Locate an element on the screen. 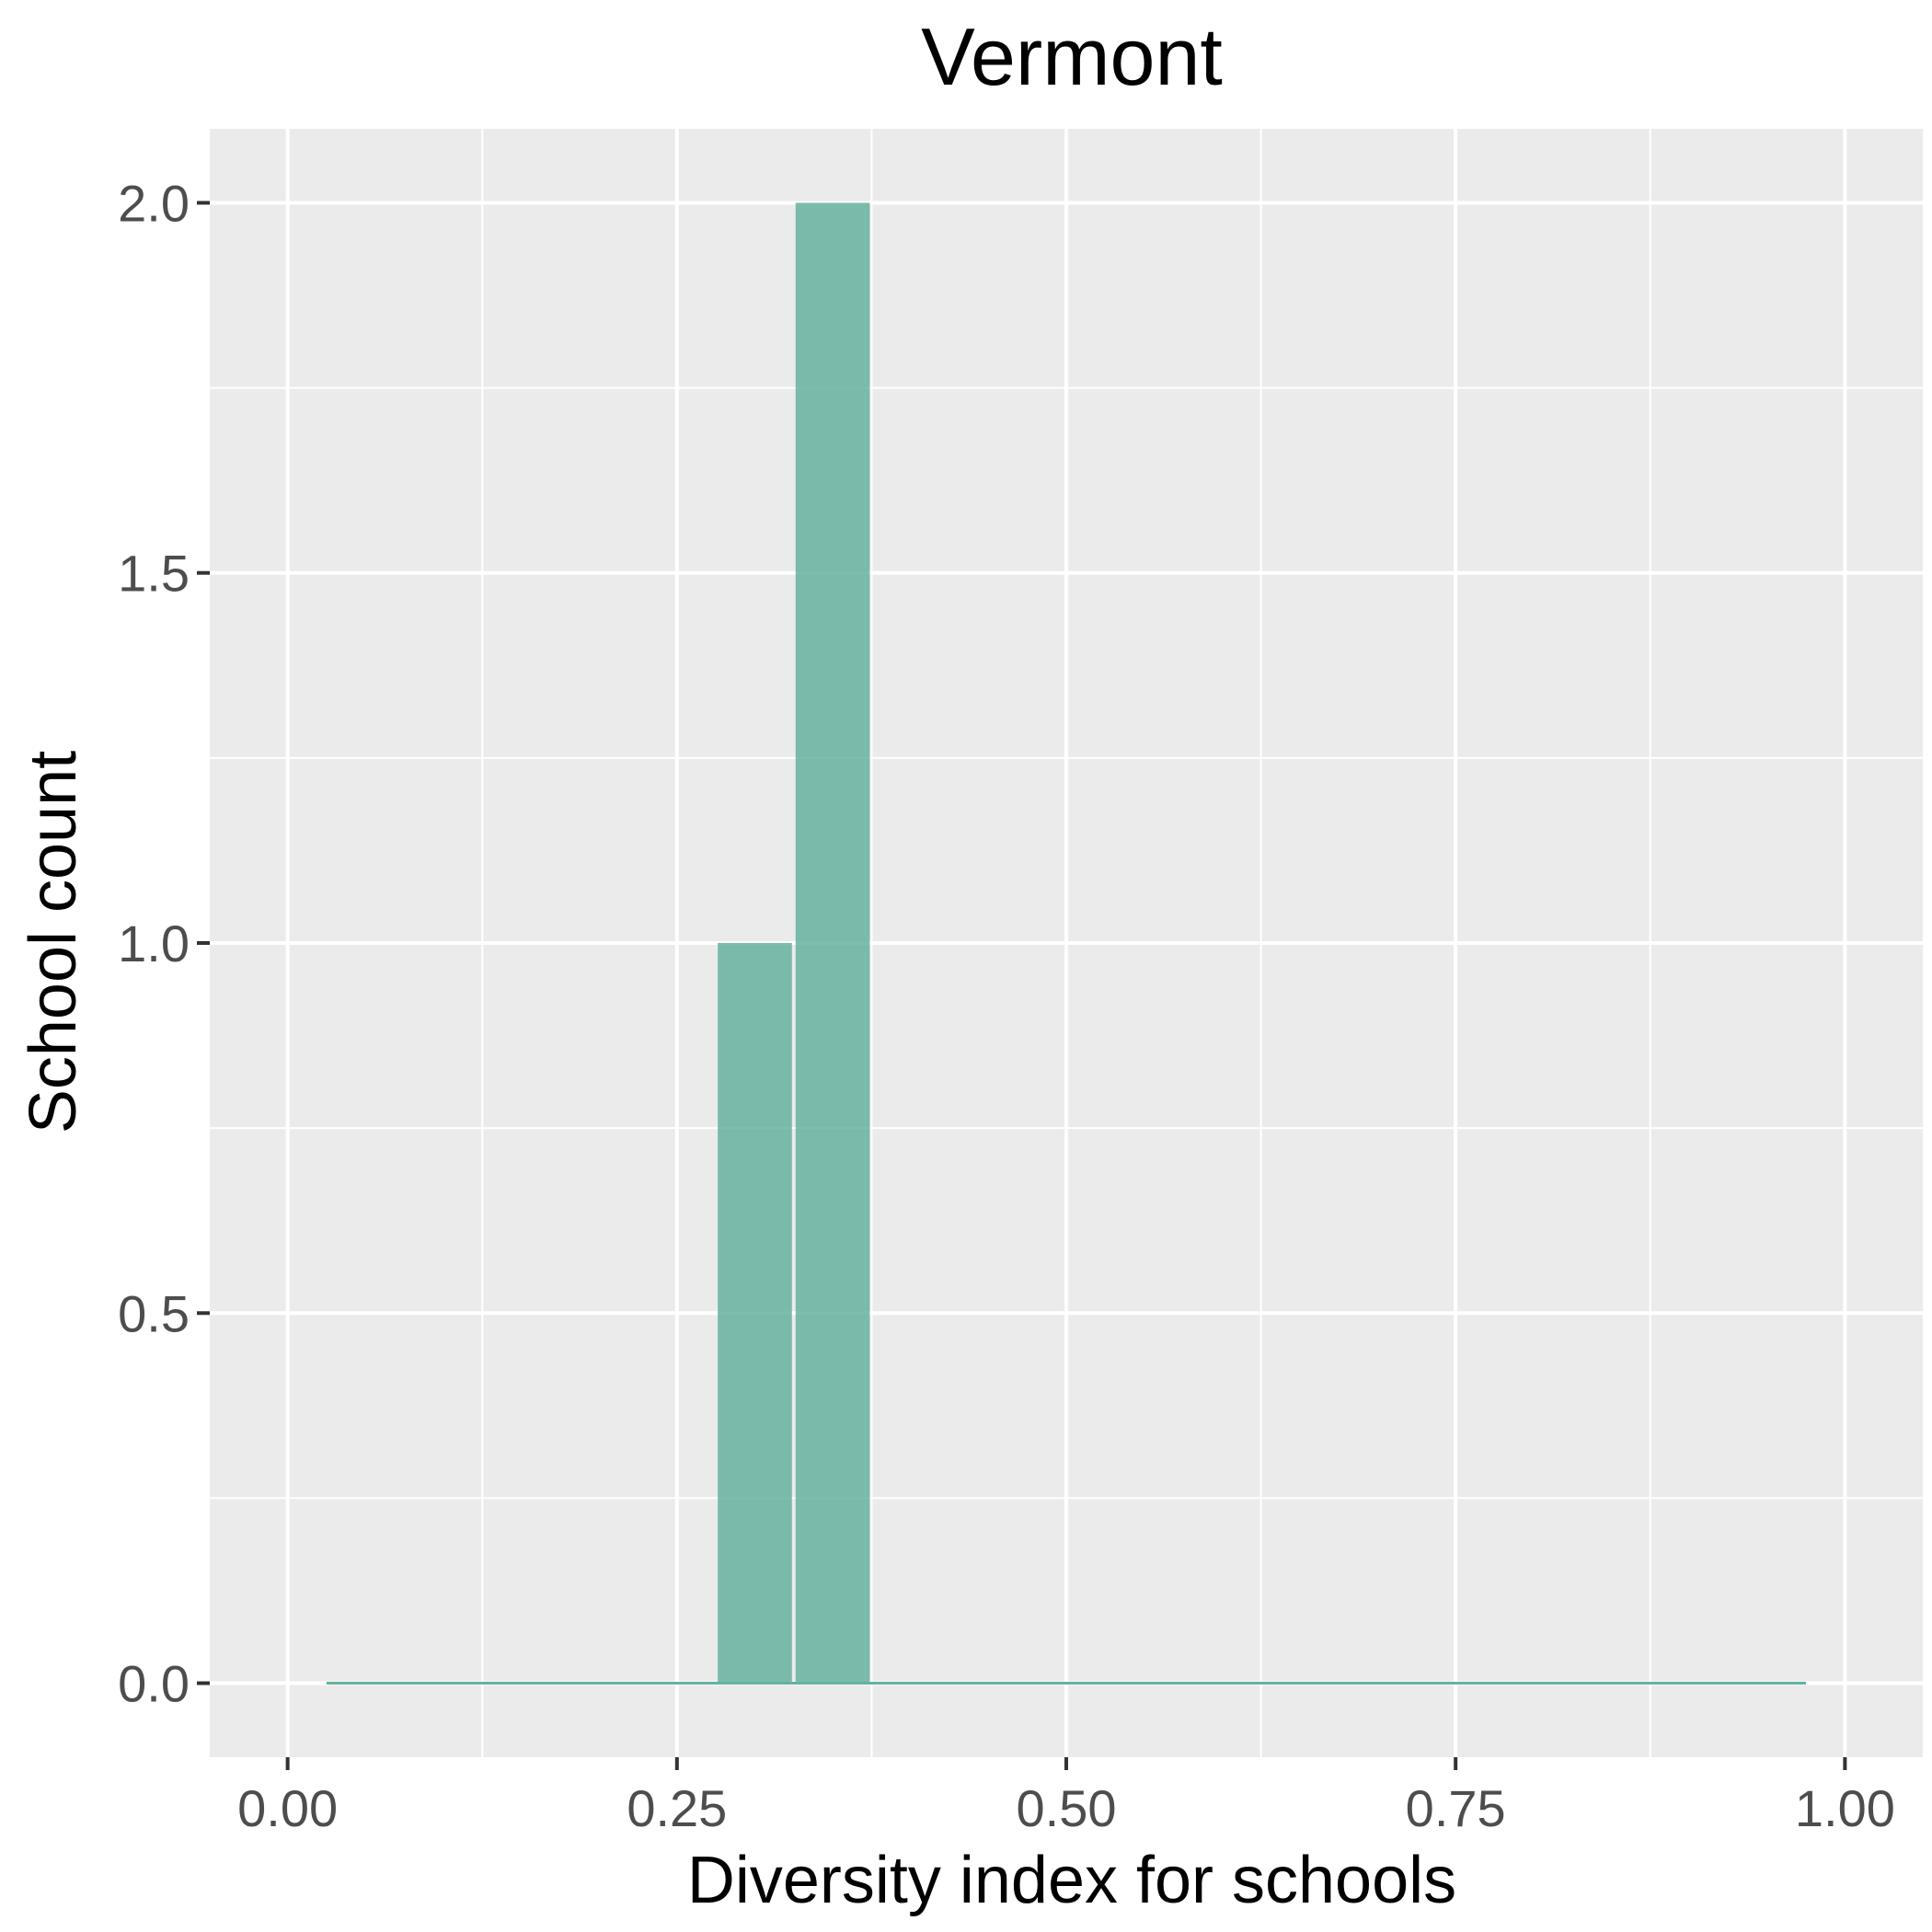 The width and height of the screenshot is (1932, 1932). x-axis: 0.00 0.25 0.50 0.75 1.00 is located at coordinates (1066, 1797).